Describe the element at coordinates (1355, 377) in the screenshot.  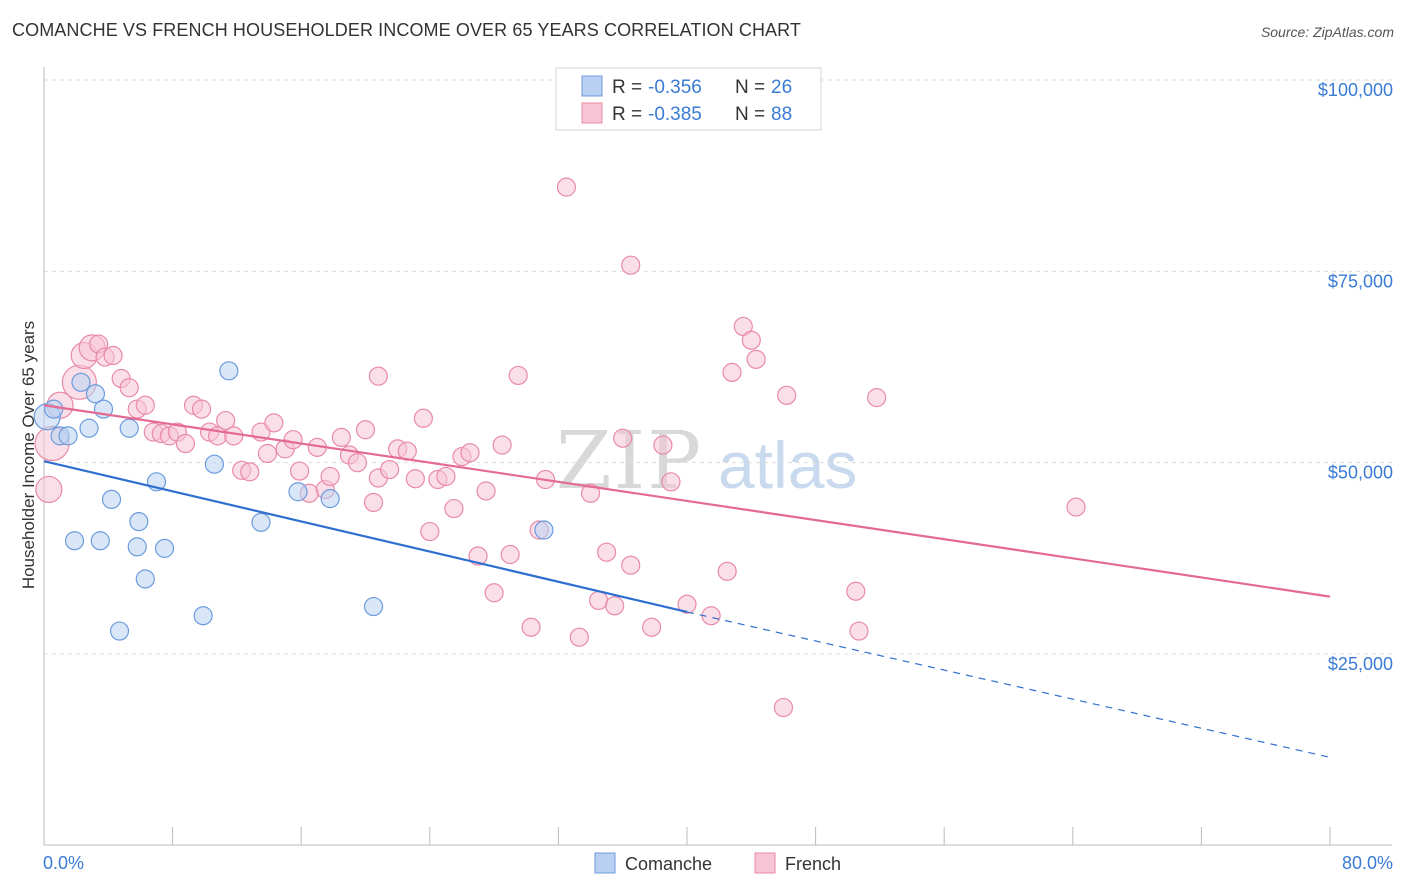
I see `y-tick-labels: $25,000 $50,000 $75,000 $100,000` at that location.